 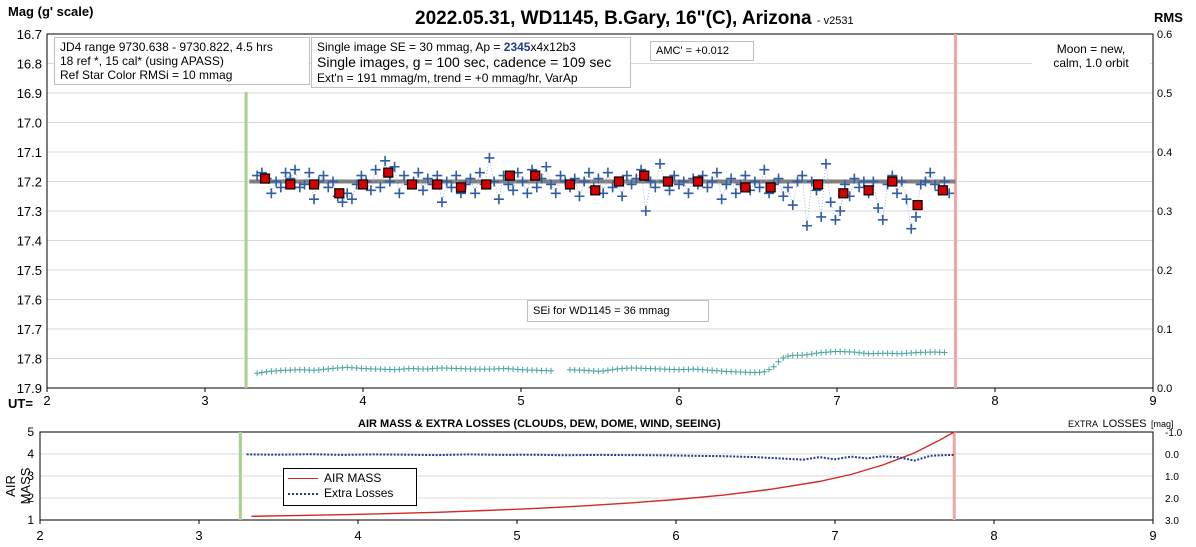 I want to click on bottom-y2-tick-label: -1.0, so click(x=1174, y=433).